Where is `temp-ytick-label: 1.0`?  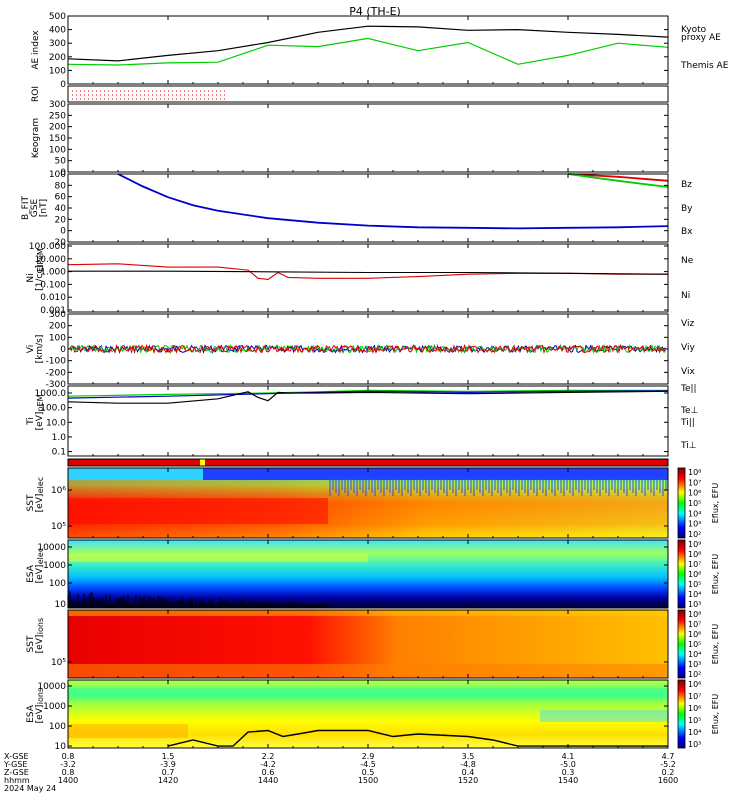
temp-ytick-label: 1.0 is located at coordinates (59, 438).